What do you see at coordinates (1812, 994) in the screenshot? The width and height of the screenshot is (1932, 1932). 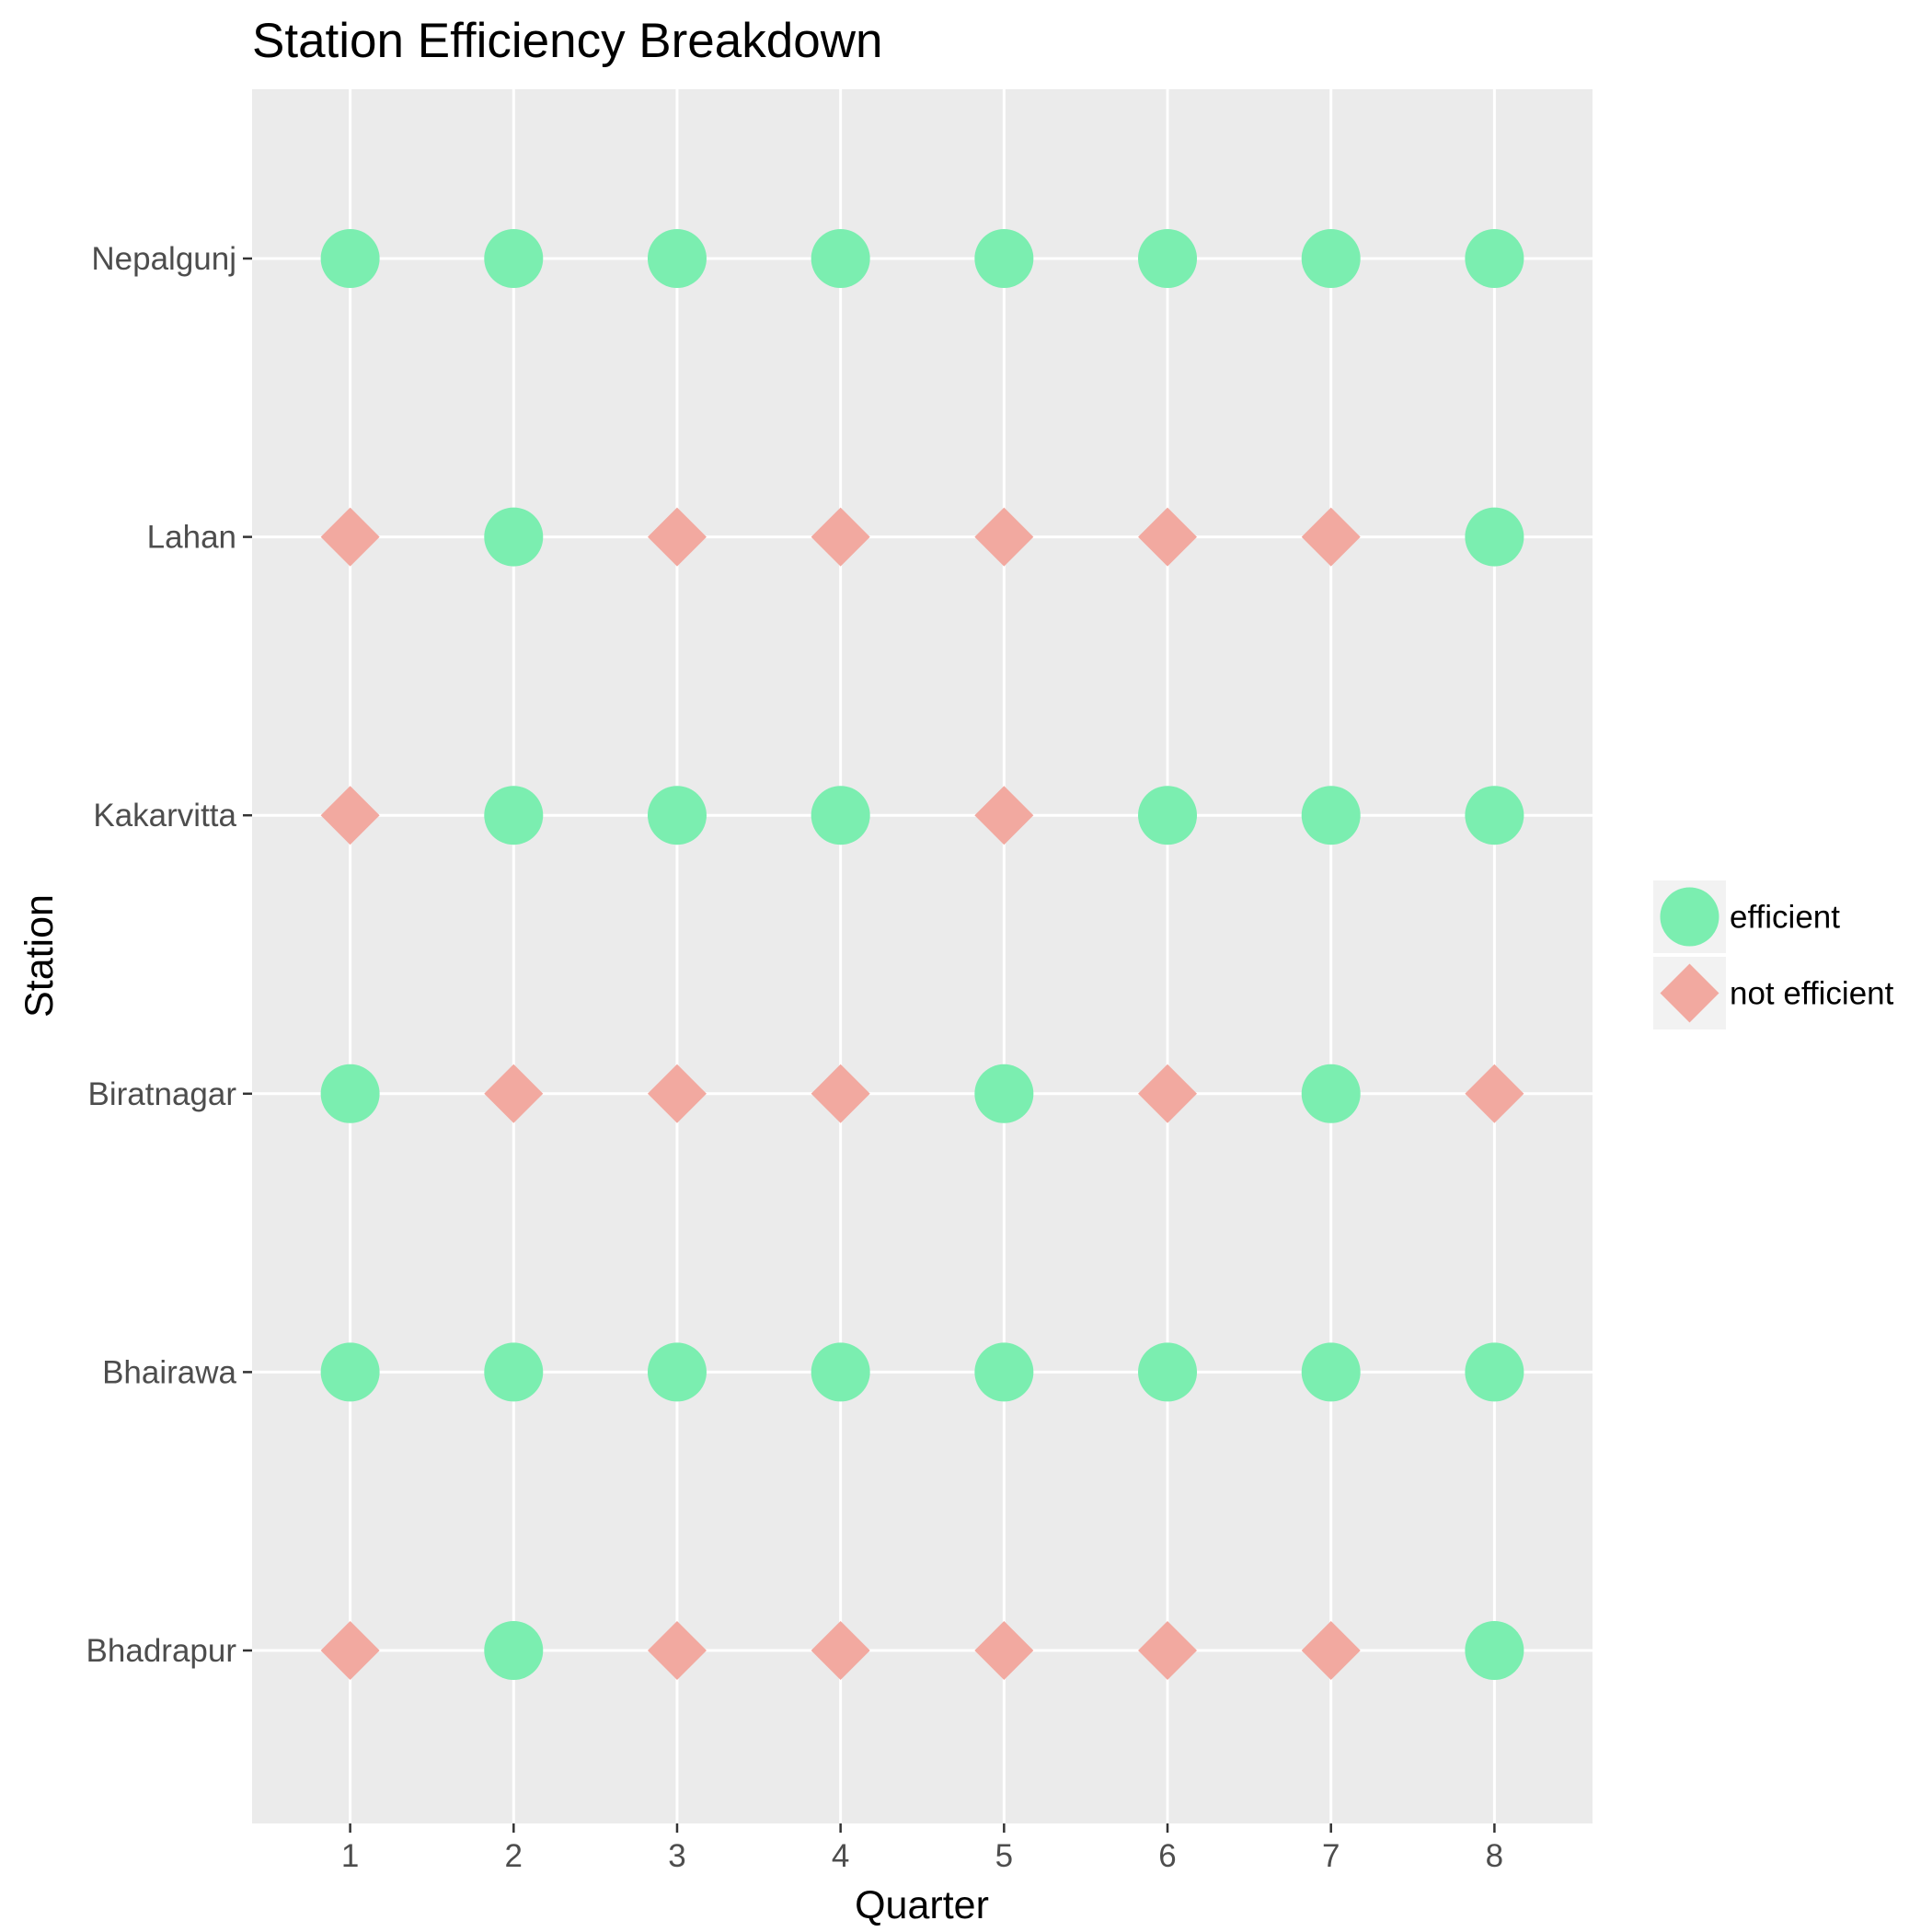 I see `legend-label: not efficient` at bounding box center [1812, 994].